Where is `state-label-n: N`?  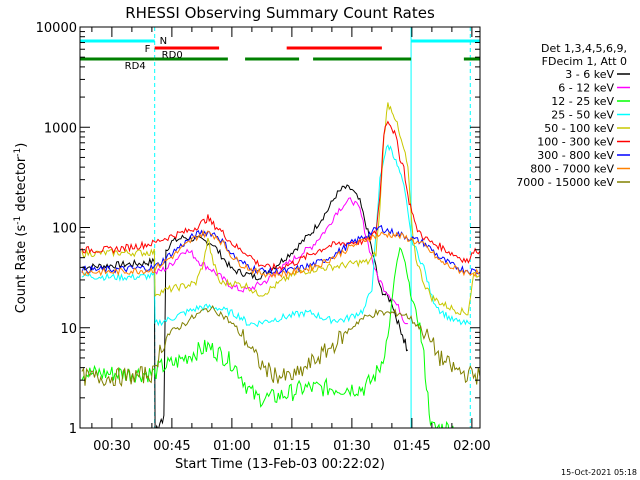
state-label-n: N is located at coordinates (163, 41).